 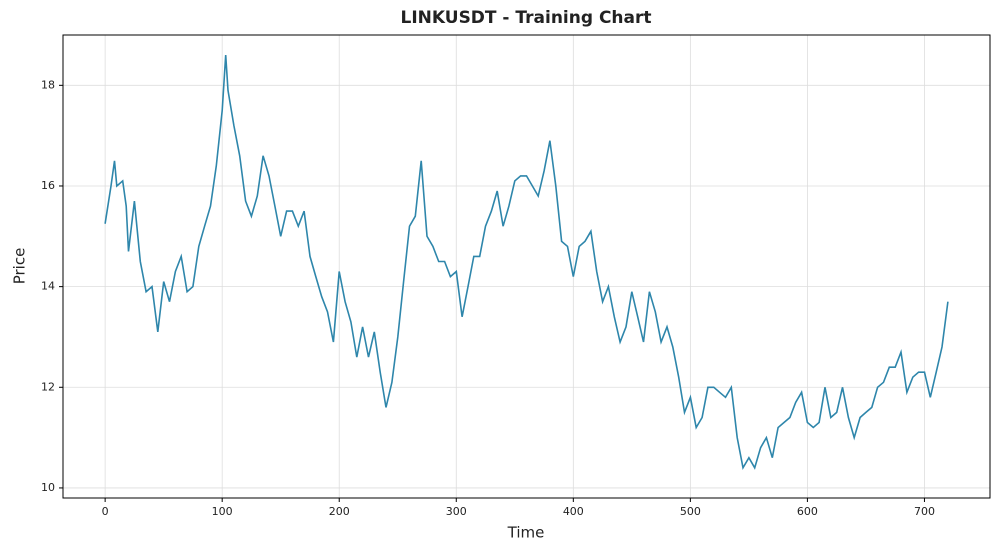 I want to click on y-tick-label: 12, so click(x=48, y=386).